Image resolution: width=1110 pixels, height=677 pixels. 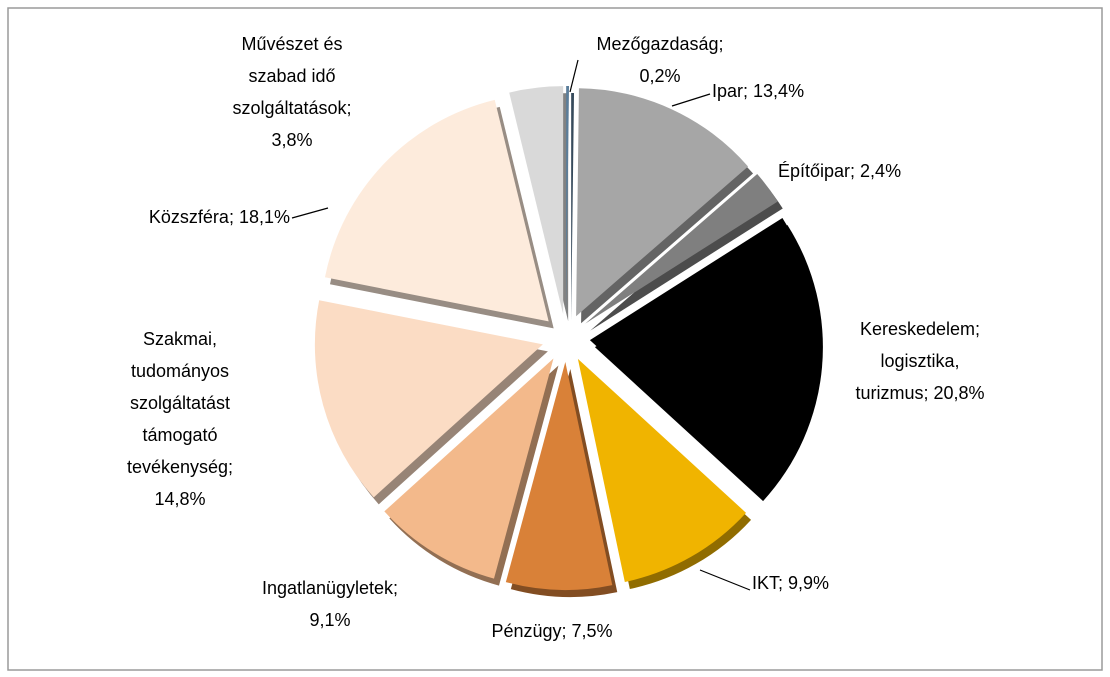 I want to click on label-line: Pénzügy;, so click(x=528, y=631).